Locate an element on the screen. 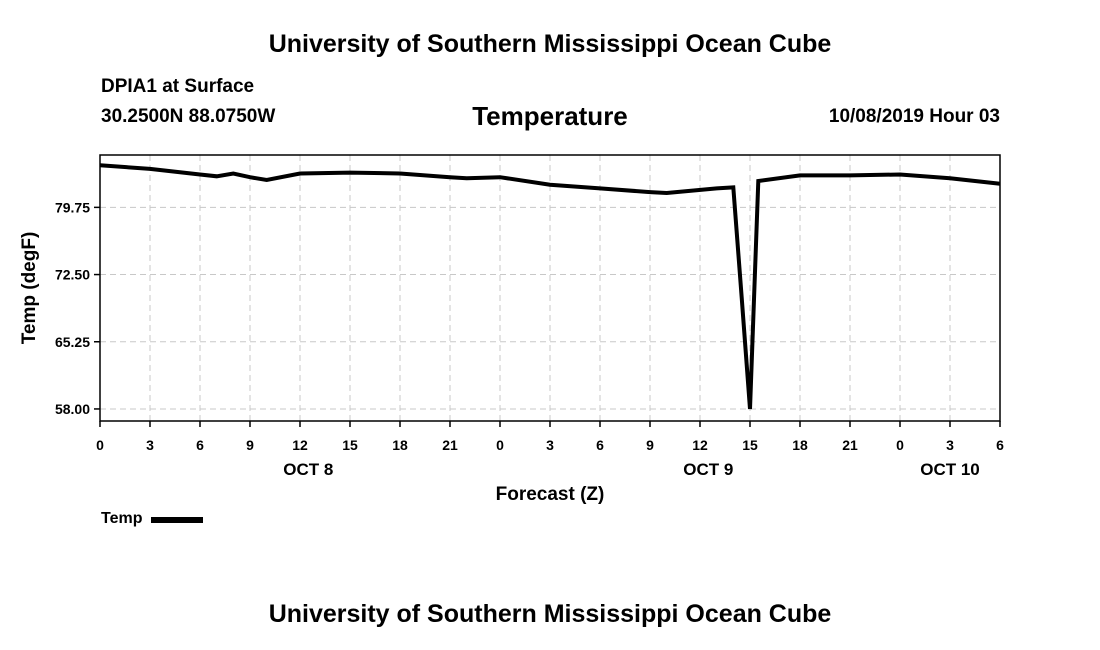 This screenshot has height=650, width=1100. legend-label: Temp is located at coordinates (122, 518).